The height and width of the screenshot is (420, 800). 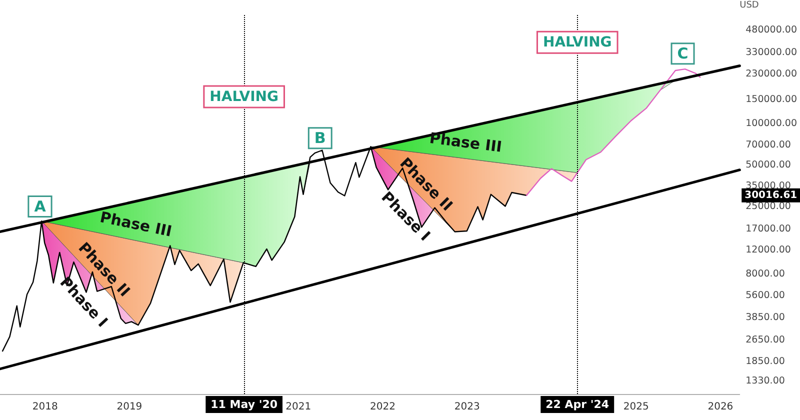 I want to click on y-tick-label: 230000.00, so click(x=771, y=74).